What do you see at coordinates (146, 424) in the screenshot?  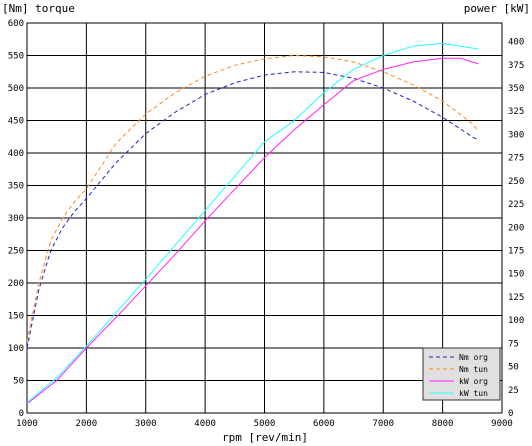 I see `x-tick-label: 3000` at bounding box center [146, 424].